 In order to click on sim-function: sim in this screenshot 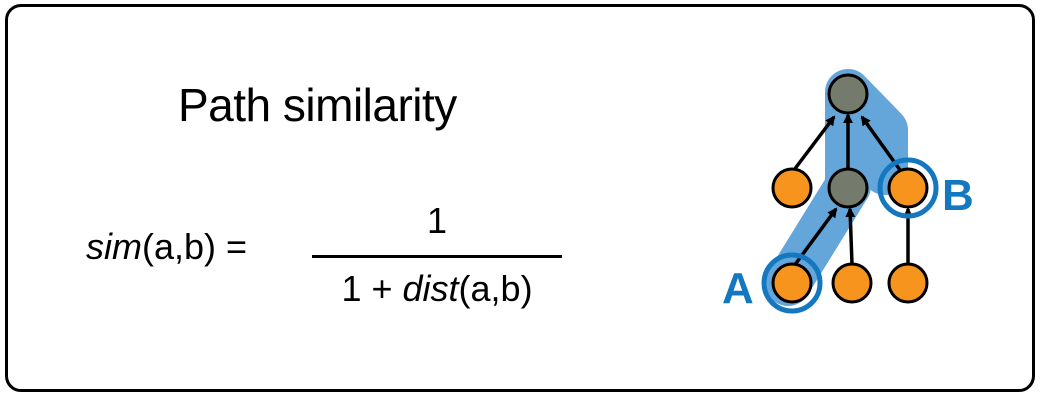, I will do `click(114, 246)`.